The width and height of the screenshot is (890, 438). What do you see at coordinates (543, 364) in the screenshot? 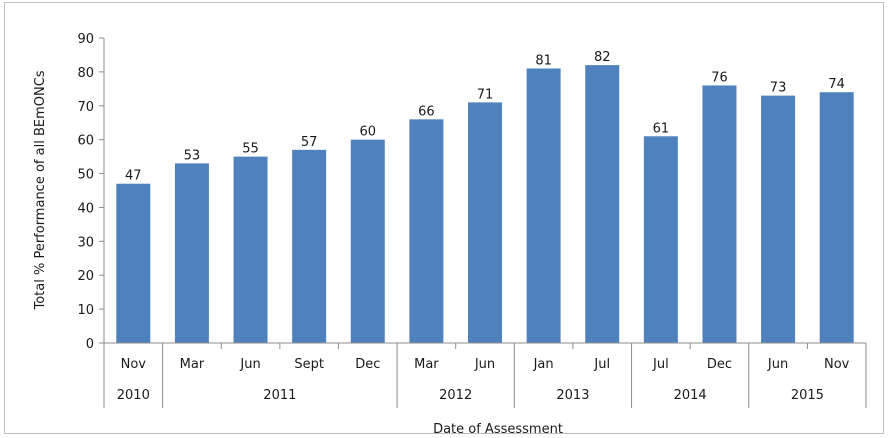
I see `x-category-label: Jan` at bounding box center [543, 364].